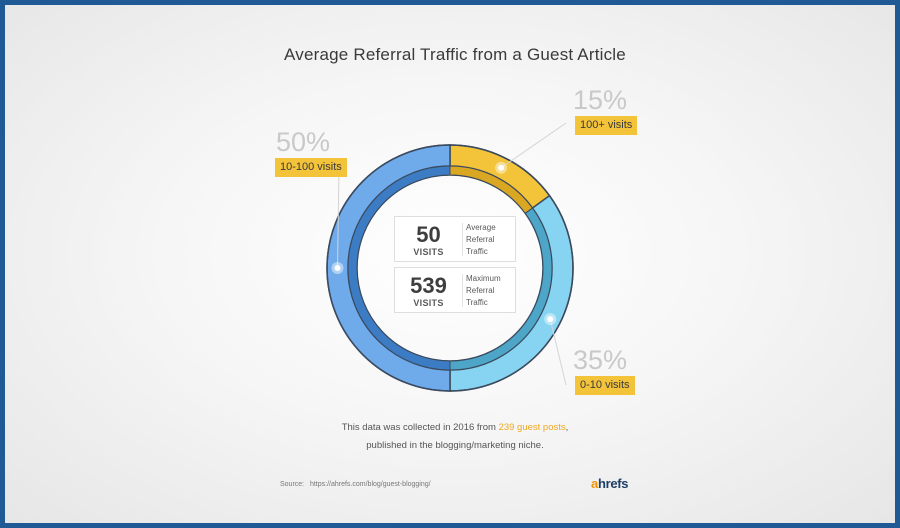  Describe the element at coordinates (613, 483) in the screenshot. I see `logo-text: hrefs` at that location.